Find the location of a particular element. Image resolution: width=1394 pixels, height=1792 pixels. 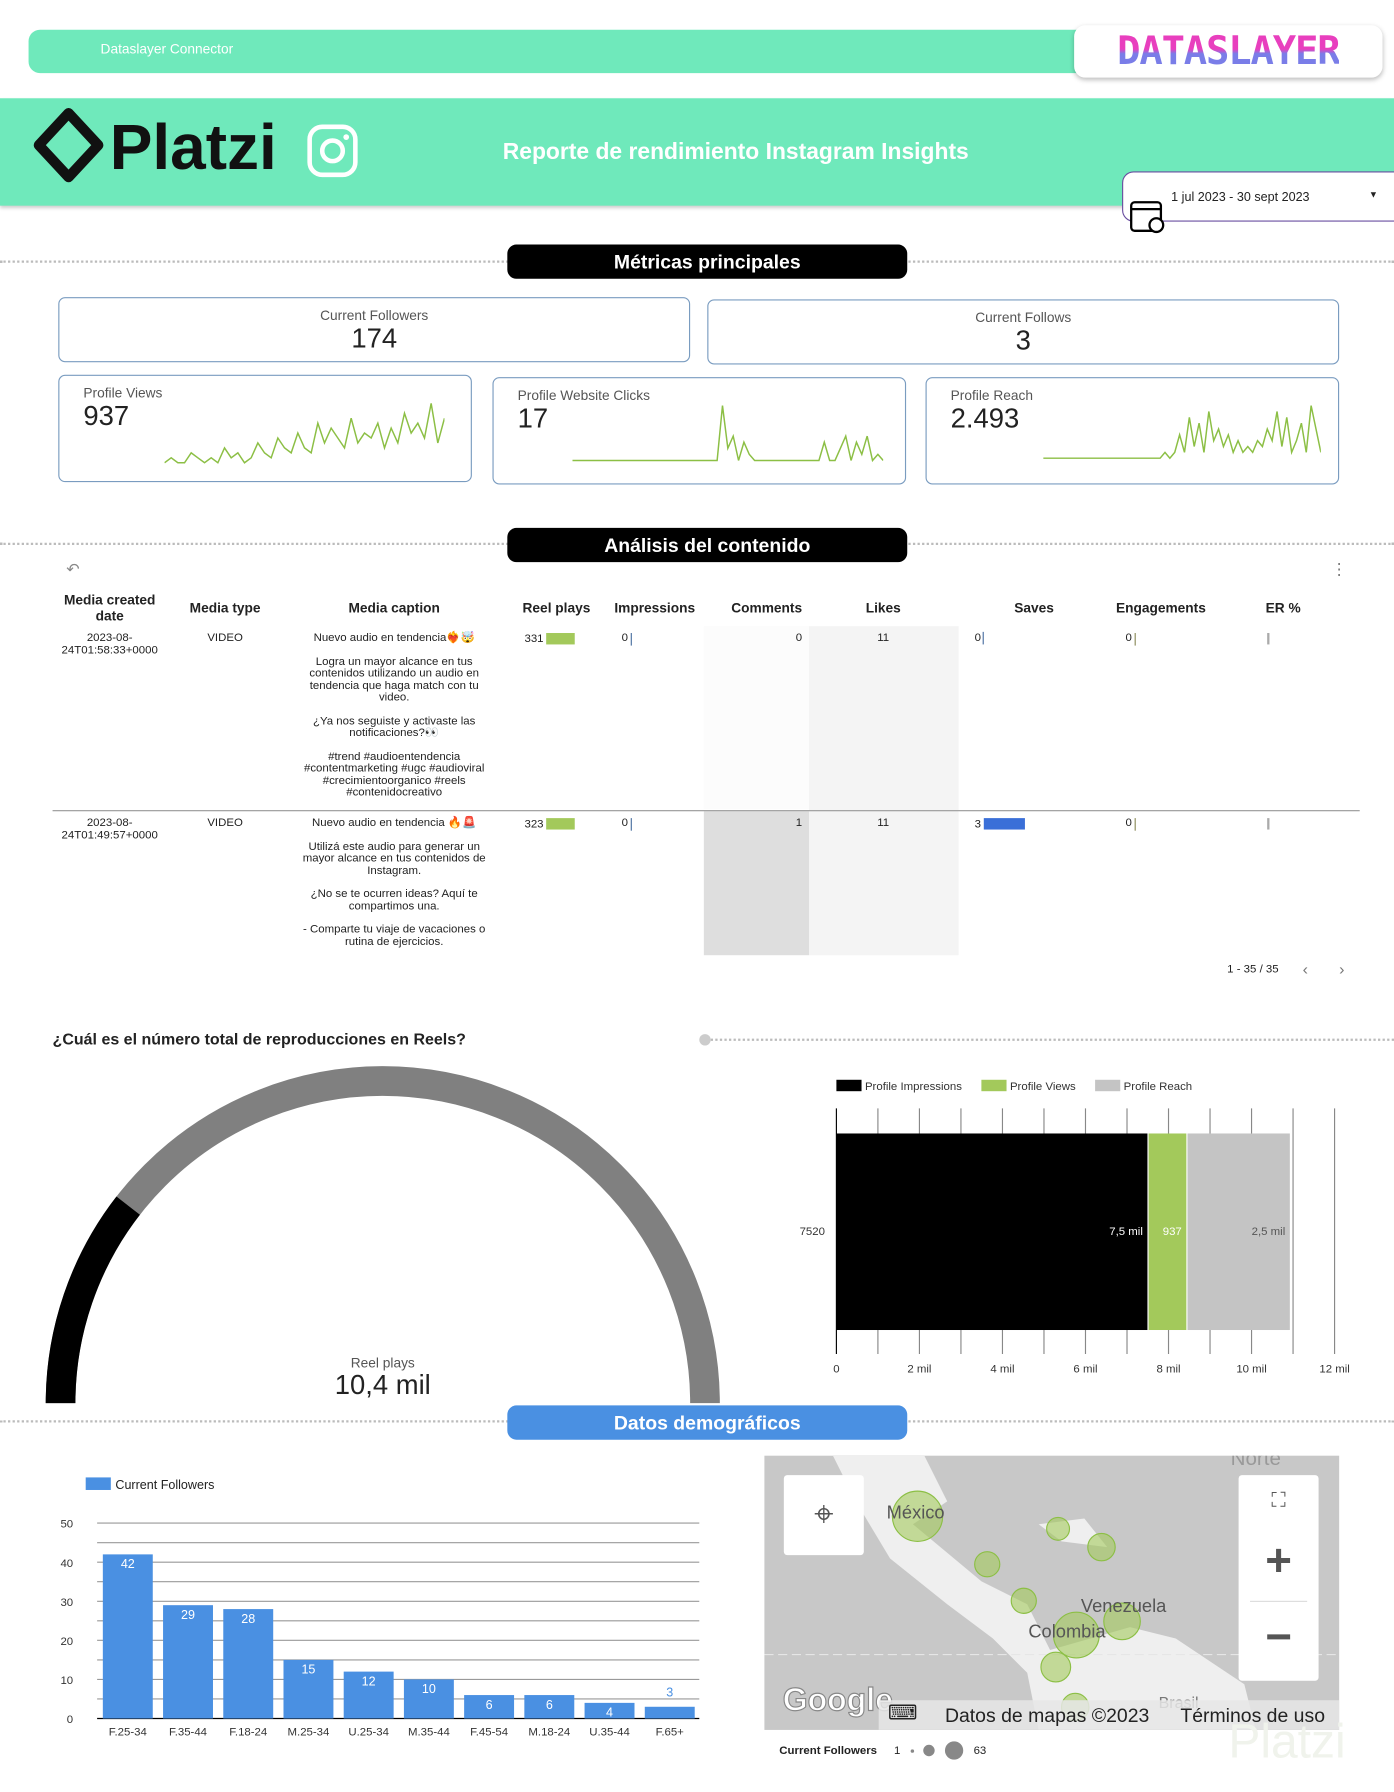

bar-segment is located at coordinates (1167, 1232).